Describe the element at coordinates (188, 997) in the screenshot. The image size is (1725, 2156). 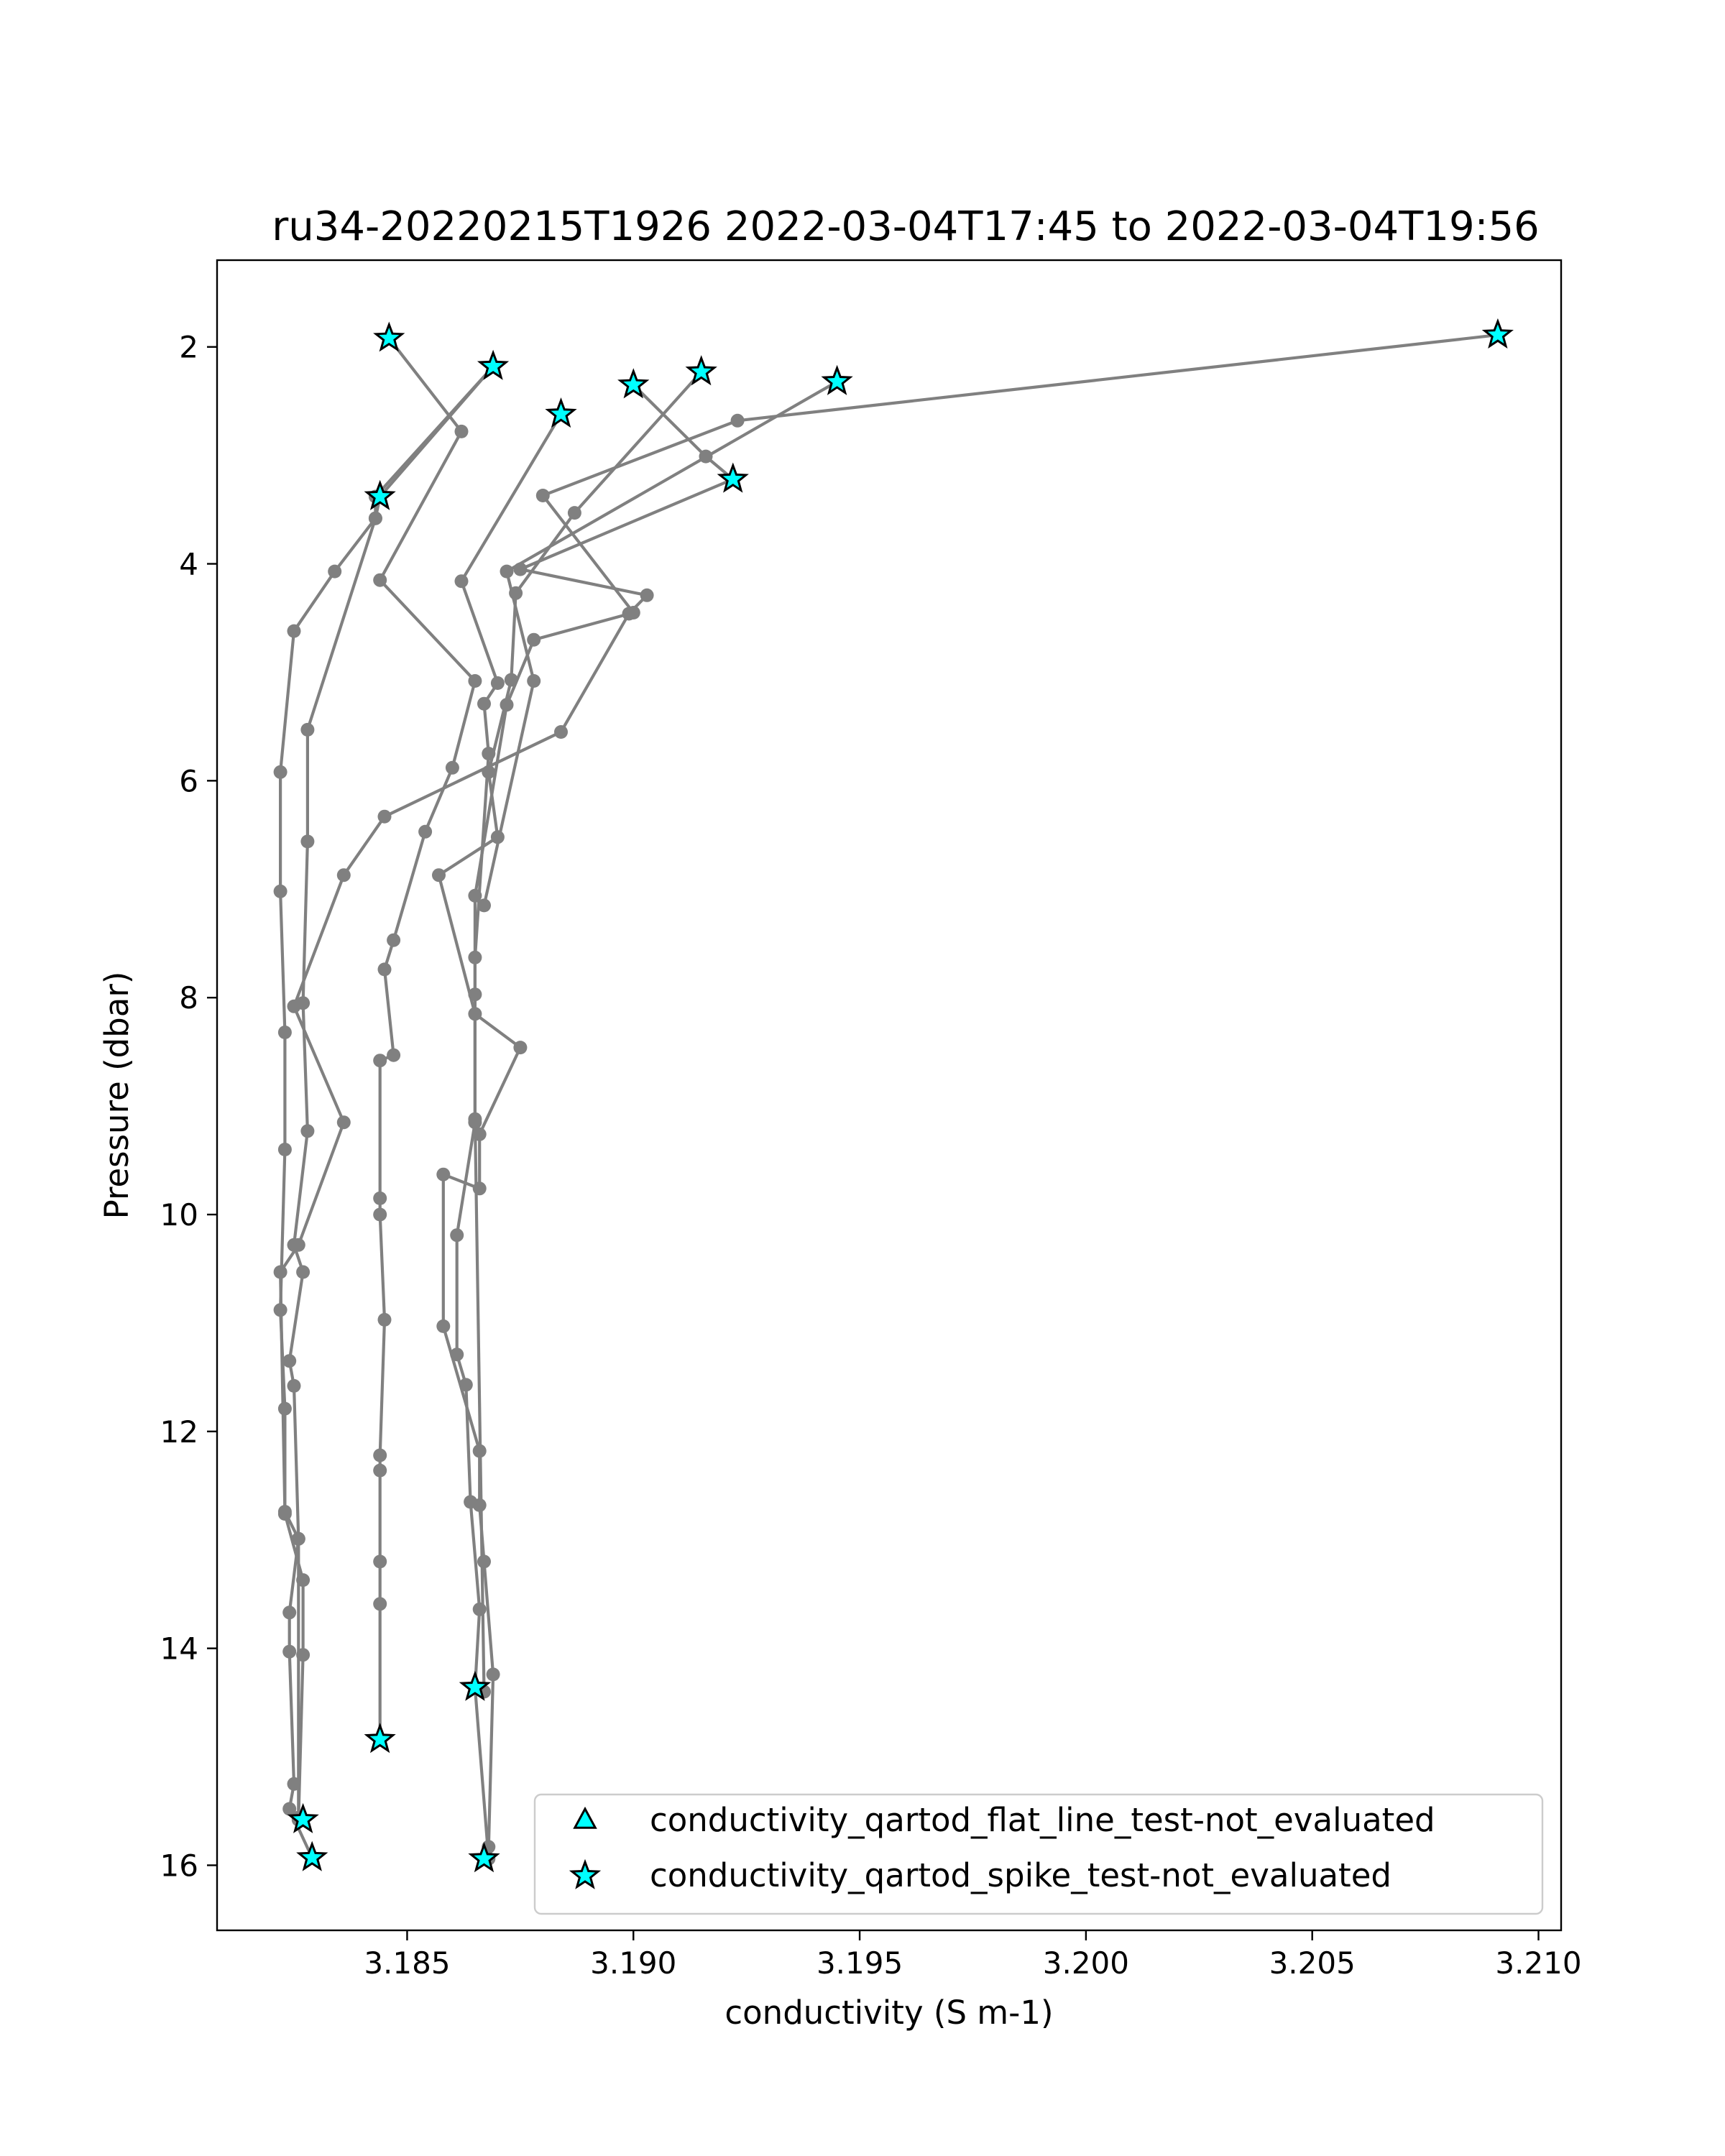
I see `y-tick-label: 8` at that location.